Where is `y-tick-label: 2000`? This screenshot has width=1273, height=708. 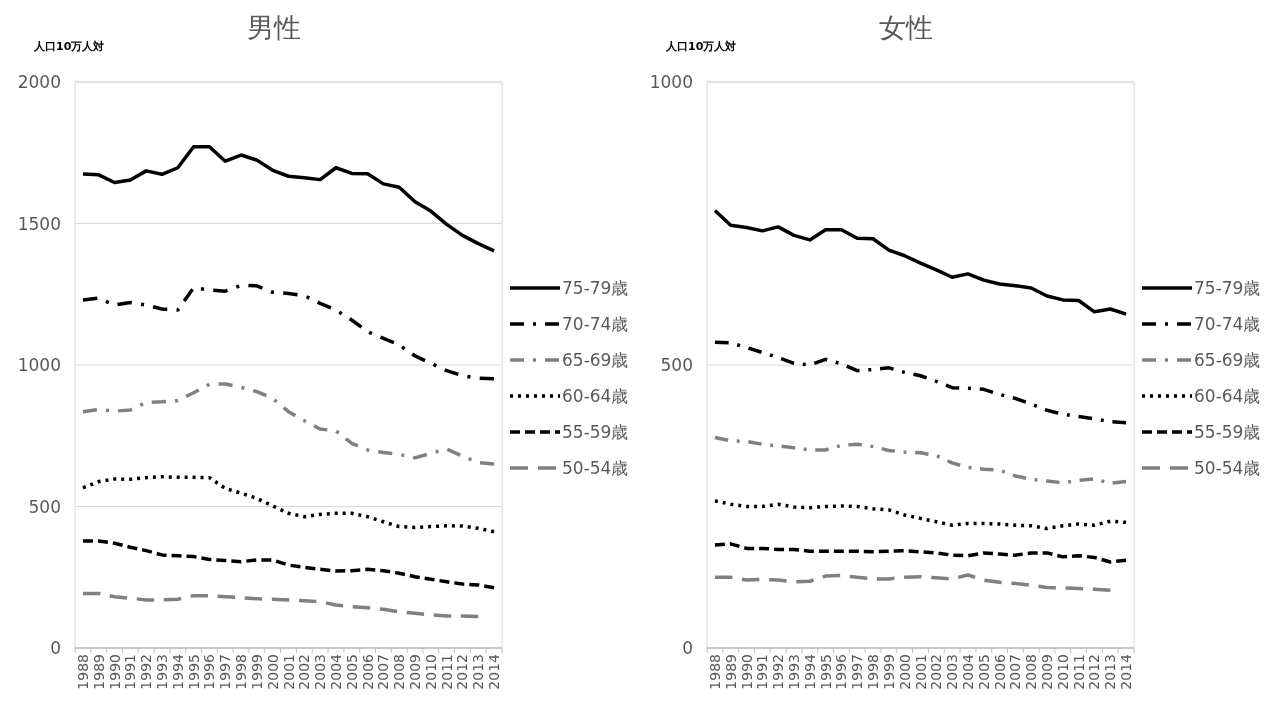
y-tick-label: 2000 is located at coordinates (39, 82).